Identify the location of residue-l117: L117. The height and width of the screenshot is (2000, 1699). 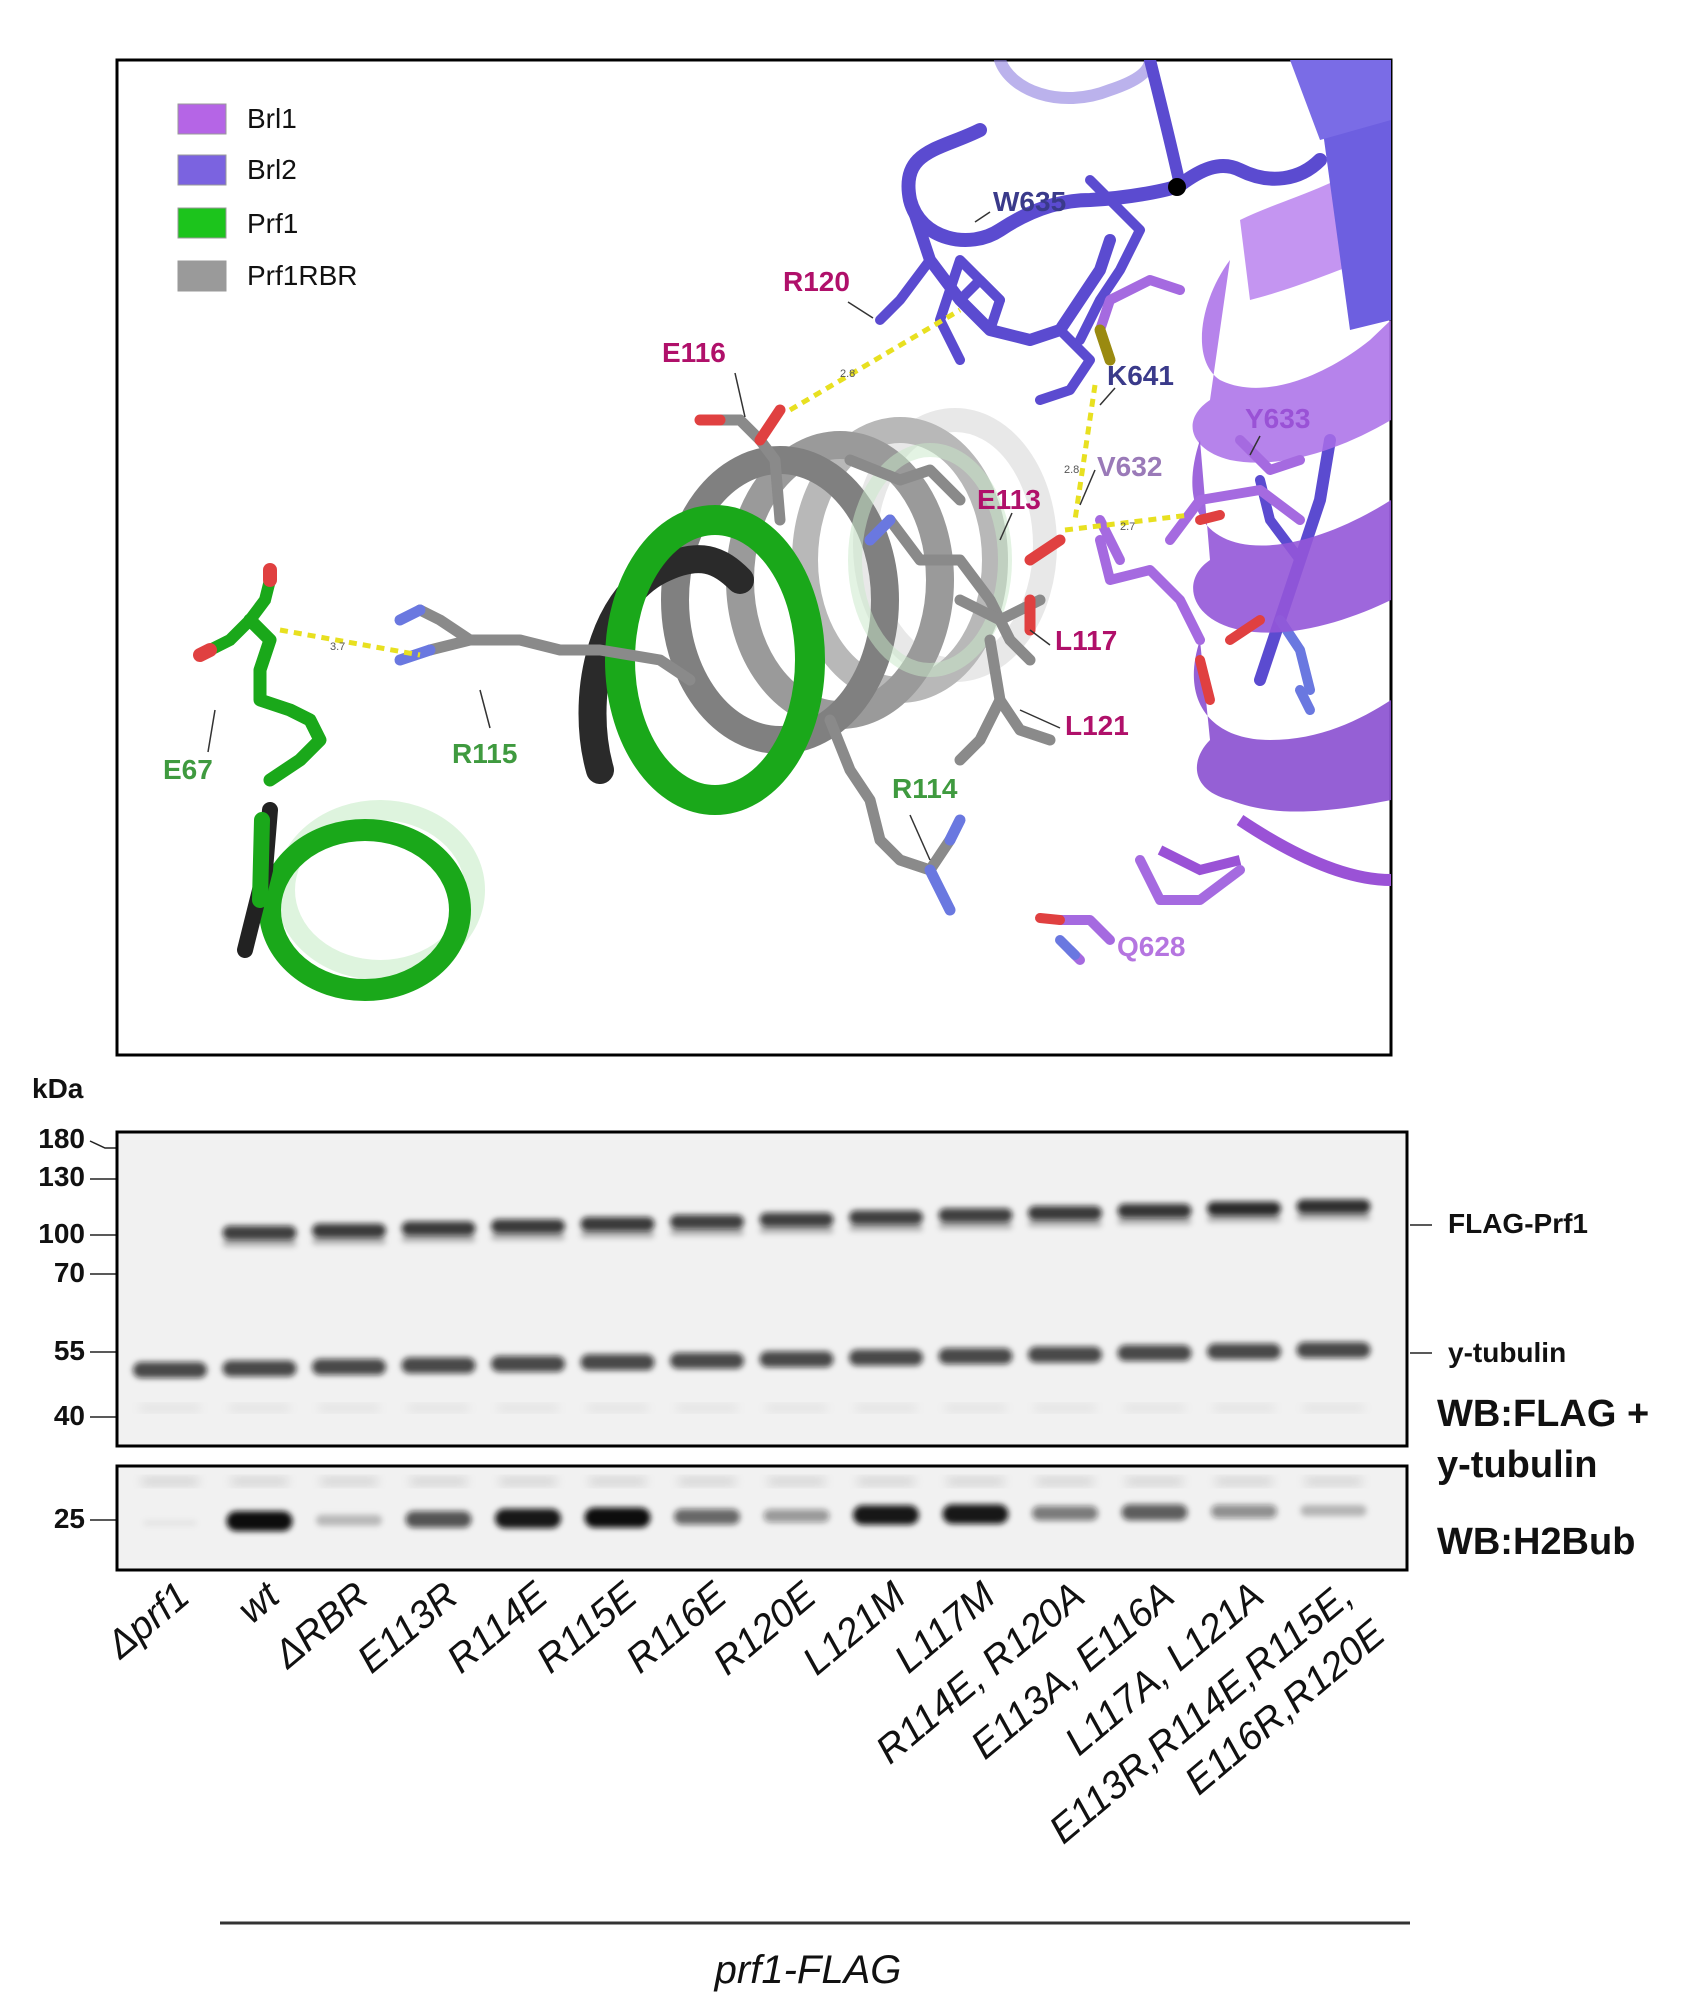
(1086, 640).